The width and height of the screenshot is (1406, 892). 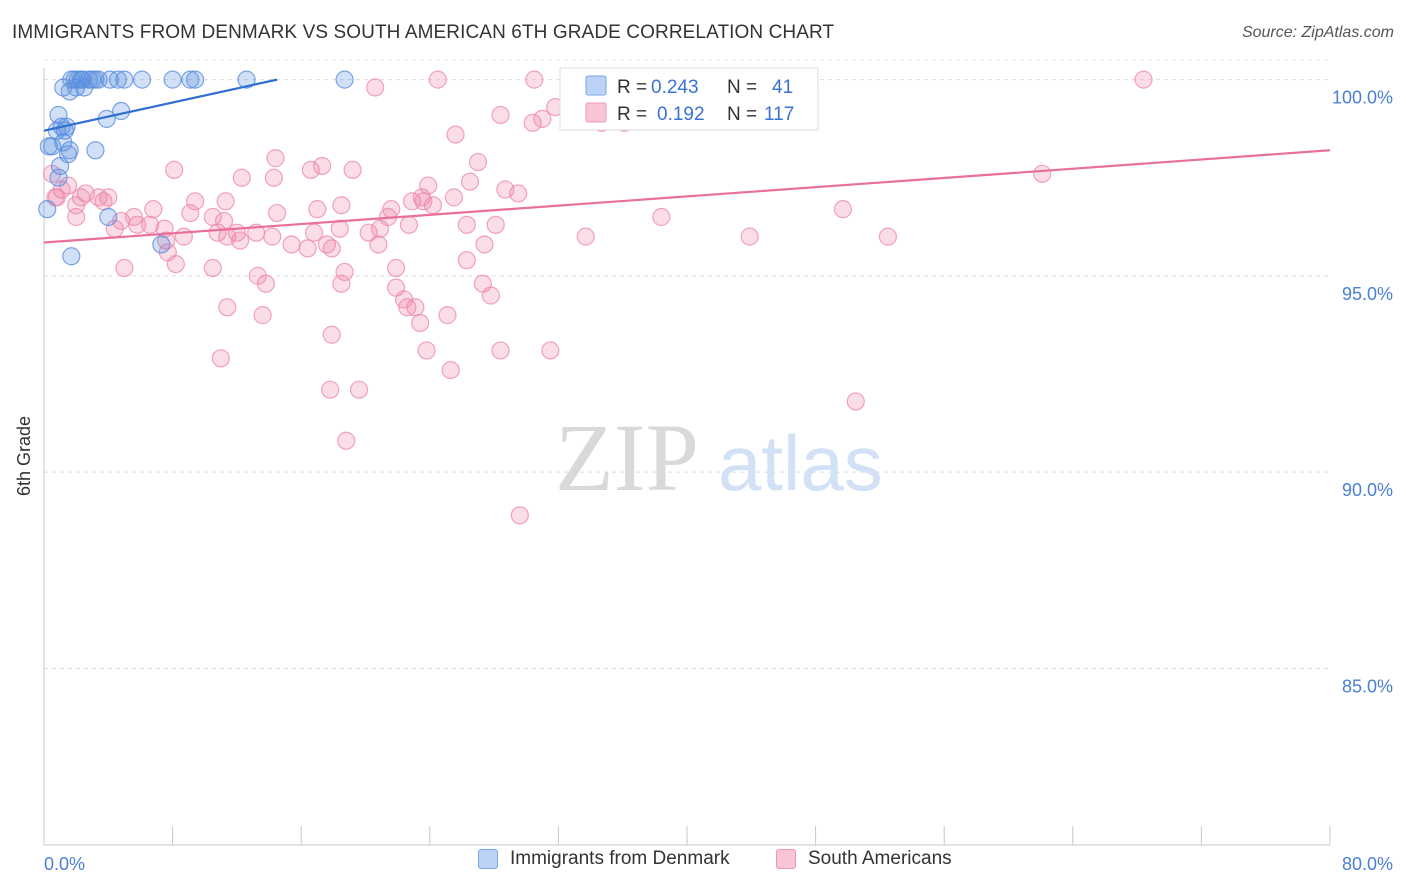 I want to click on legend-label-denmark: Immigrants from Denmark, so click(x=620, y=858).